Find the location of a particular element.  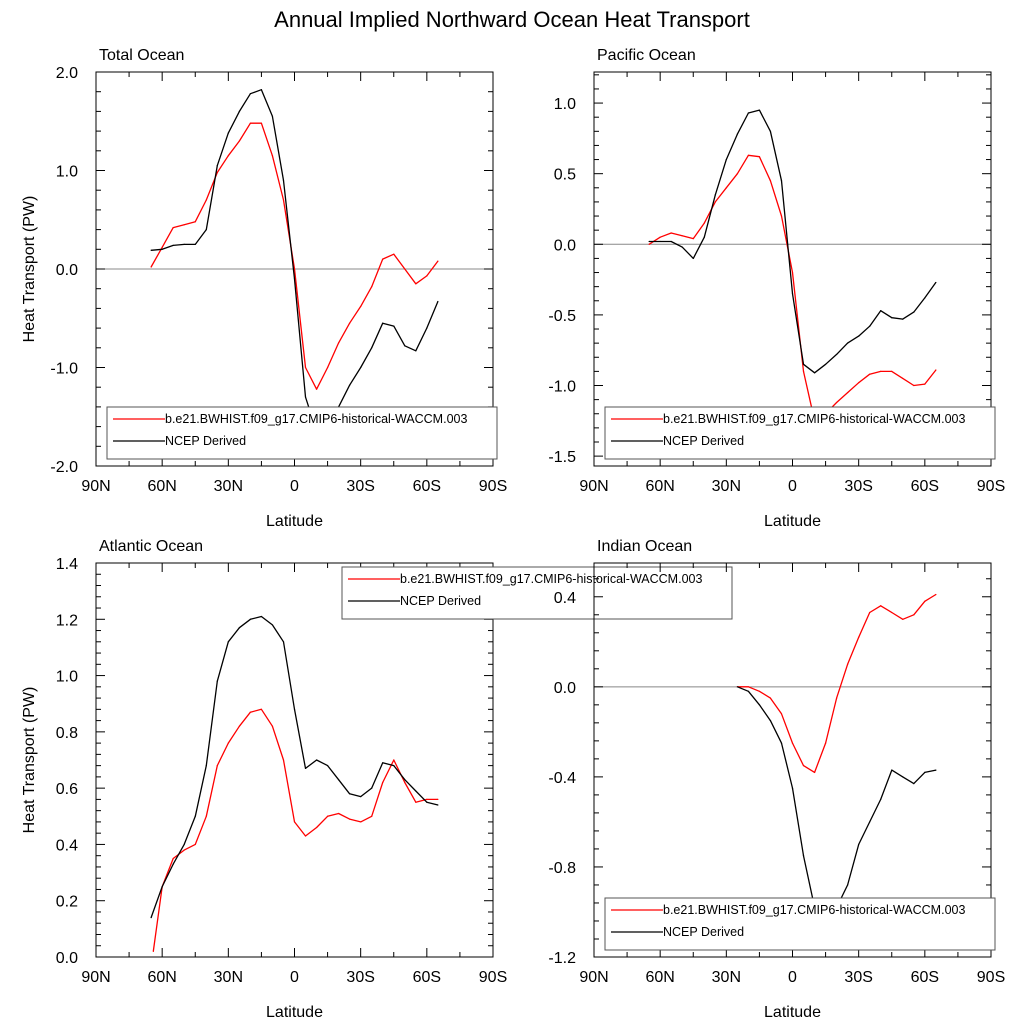

y-tick-label: -1.0 is located at coordinates (562, 387).